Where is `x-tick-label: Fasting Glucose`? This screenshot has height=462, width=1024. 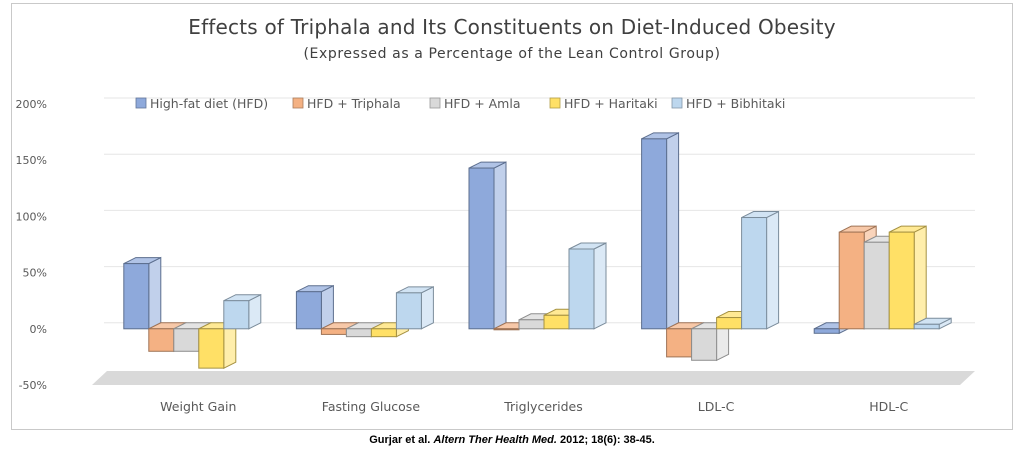 x-tick-label: Fasting Glucose is located at coordinates (371, 406).